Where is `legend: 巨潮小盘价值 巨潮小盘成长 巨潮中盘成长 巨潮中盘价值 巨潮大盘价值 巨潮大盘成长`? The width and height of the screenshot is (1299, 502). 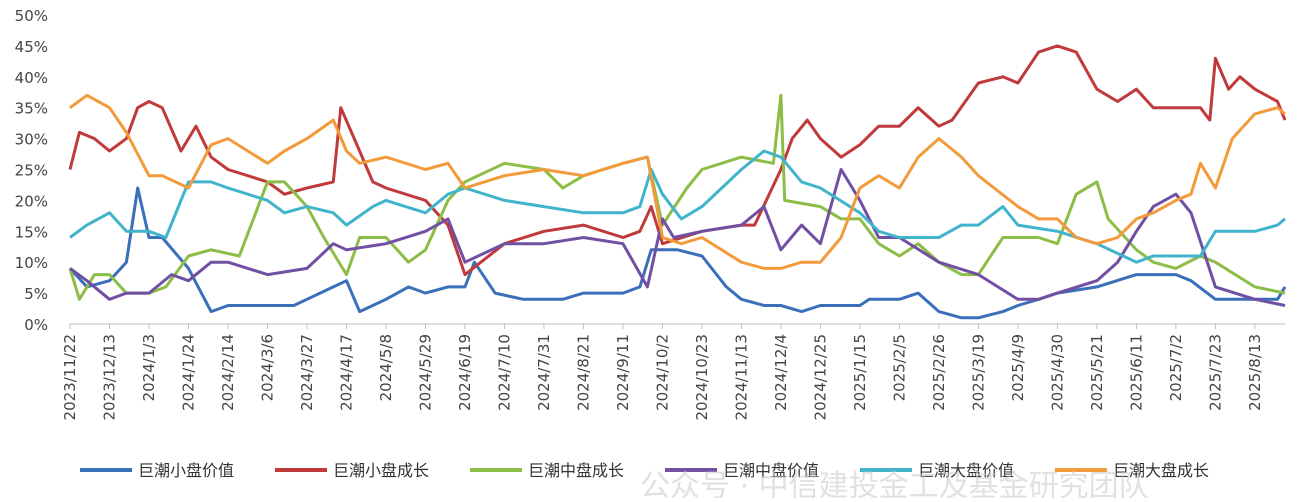 legend: 巨潮小盘价值 巨潮小盘成长 巨潮中盘成长 巨潮中盘价值 巨潮大盘价值 巨潮大盘成长 is located at coordinates (644, 470).